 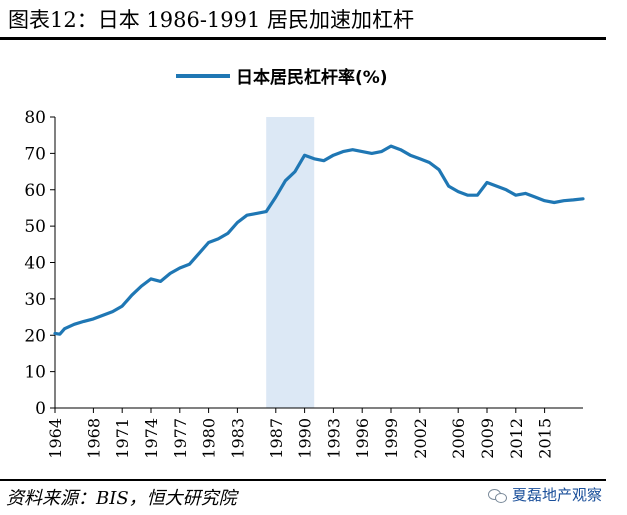 What do you see at coordinates (35, 227) in the screenshot?
I see `y-tick-label: 50` at bounding box center [35, 227].